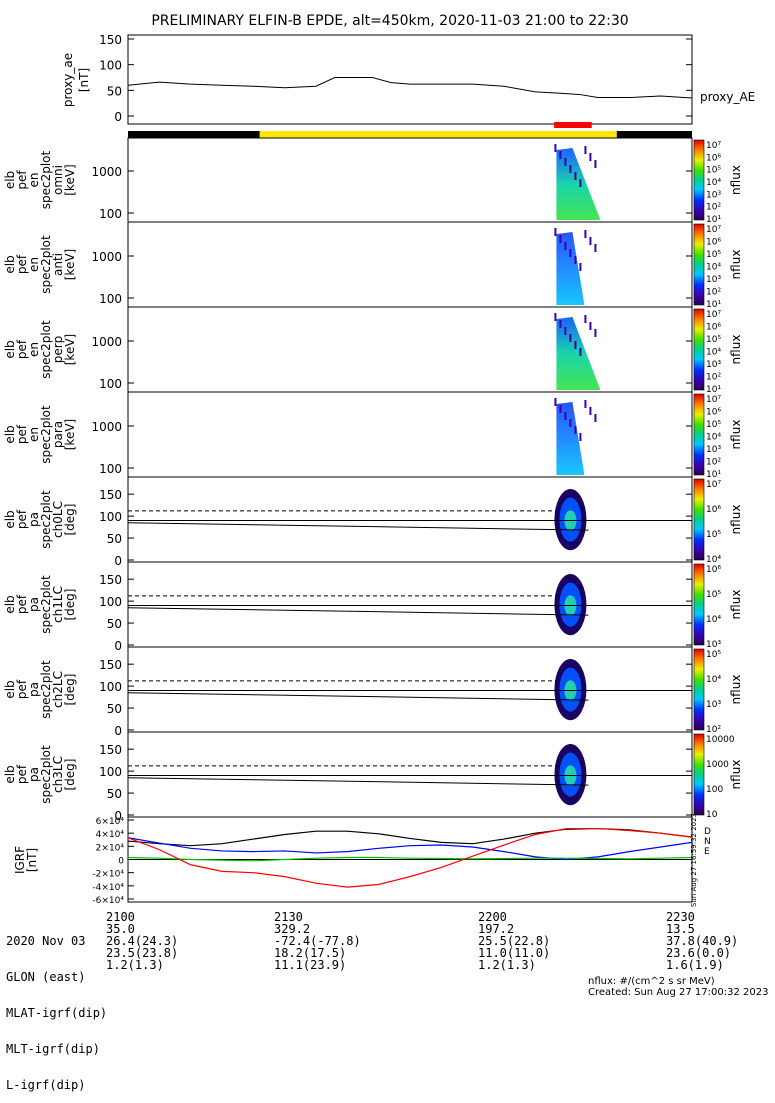  Describe the element at coordinates (22, 689) in the screenshot. I see `ch2LC-ylabel-1: pef` at that location.